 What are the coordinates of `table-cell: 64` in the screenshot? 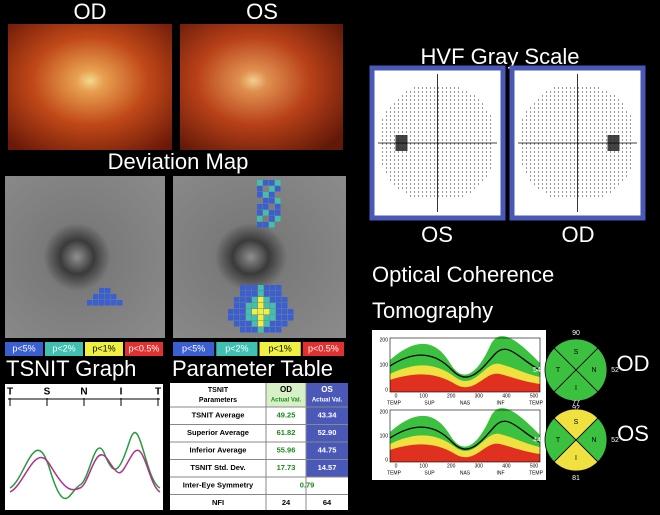 It's located at (327, 502).